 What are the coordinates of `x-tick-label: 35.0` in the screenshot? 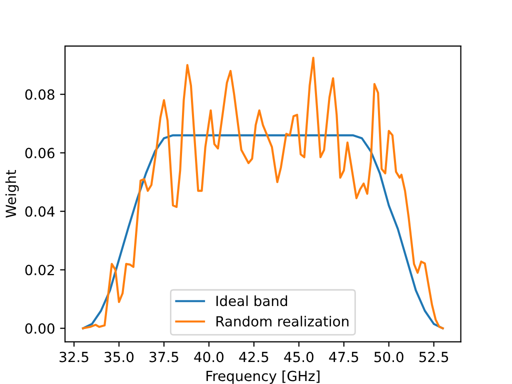 It's located at (119, 357).